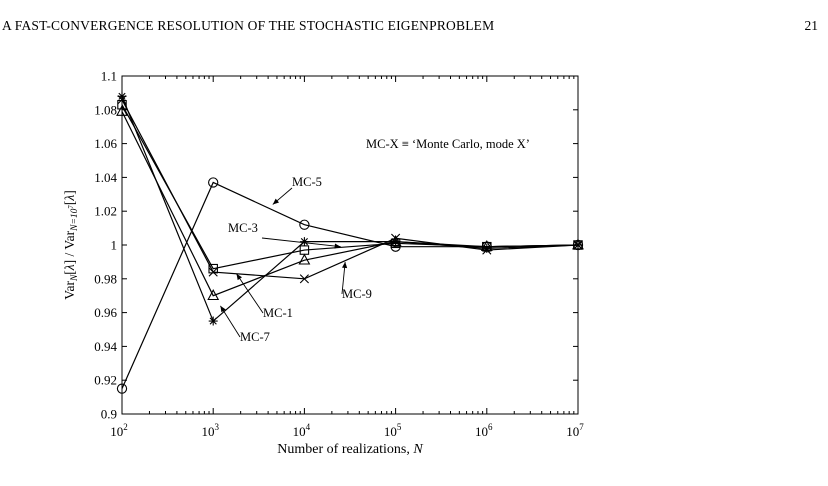 The width and height of the screenshot is (828, 486). I want to click on series-label-mc-1: MC-1, so click(278, 313).